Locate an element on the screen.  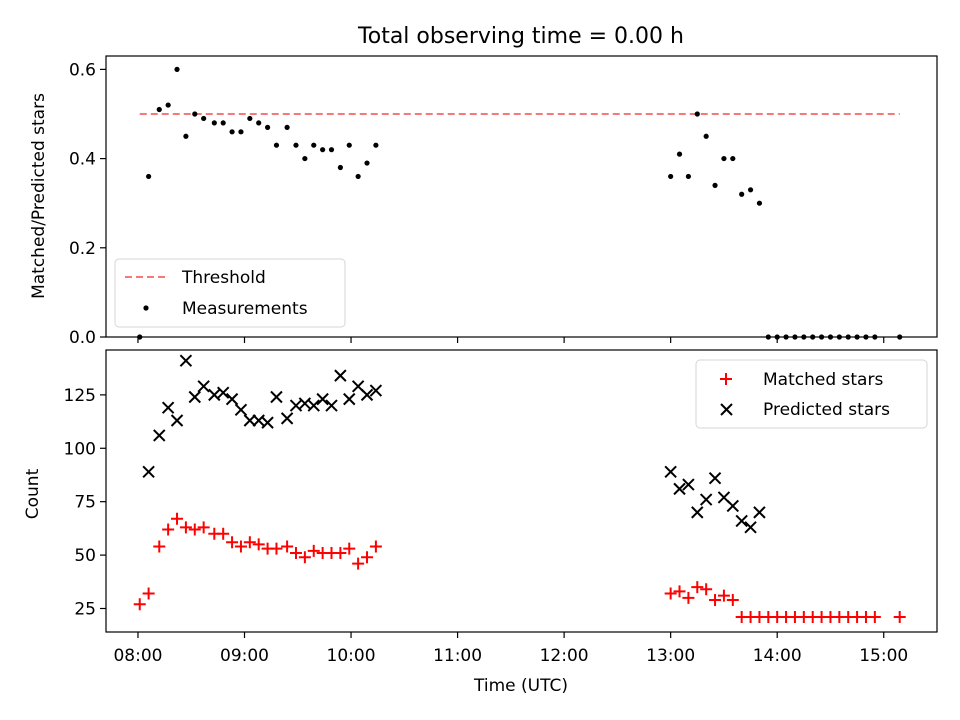
x-tick-label: 10:00 is located at coordinates (351, 656).